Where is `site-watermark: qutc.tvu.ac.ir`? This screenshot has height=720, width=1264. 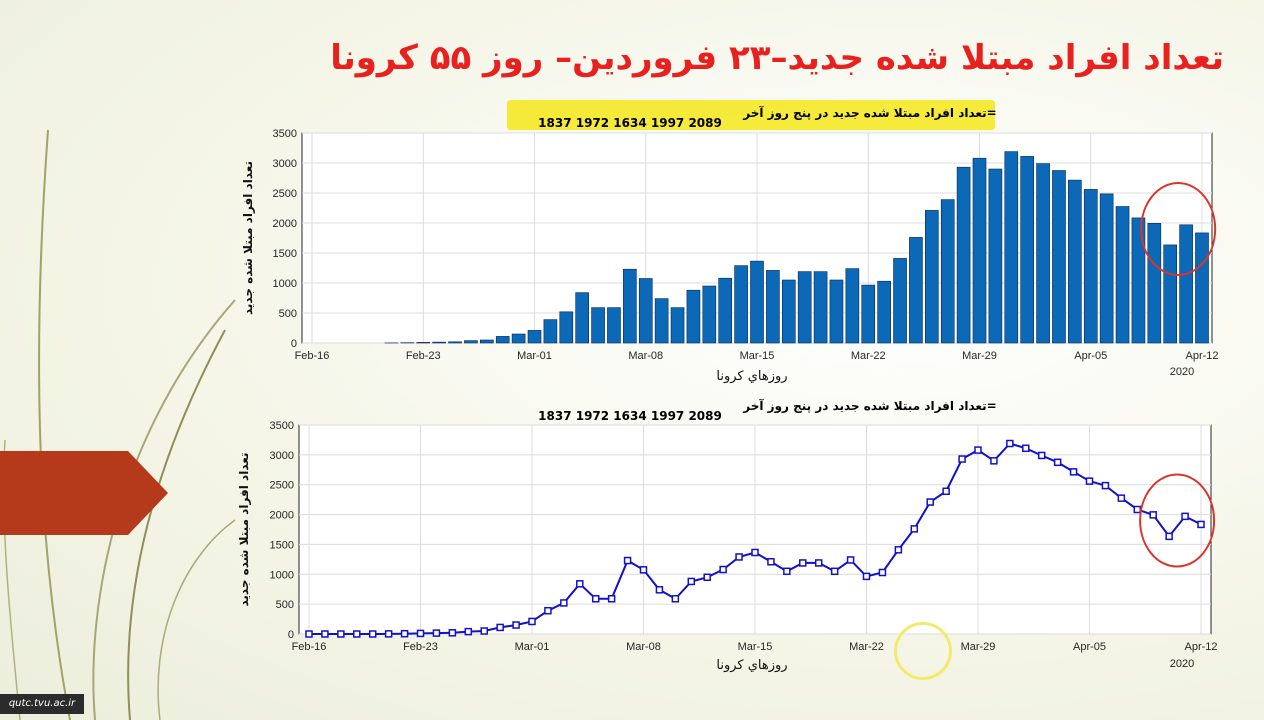
site-watermark: qutc.tvu.ac.ir is located at coordinates (42, 704).